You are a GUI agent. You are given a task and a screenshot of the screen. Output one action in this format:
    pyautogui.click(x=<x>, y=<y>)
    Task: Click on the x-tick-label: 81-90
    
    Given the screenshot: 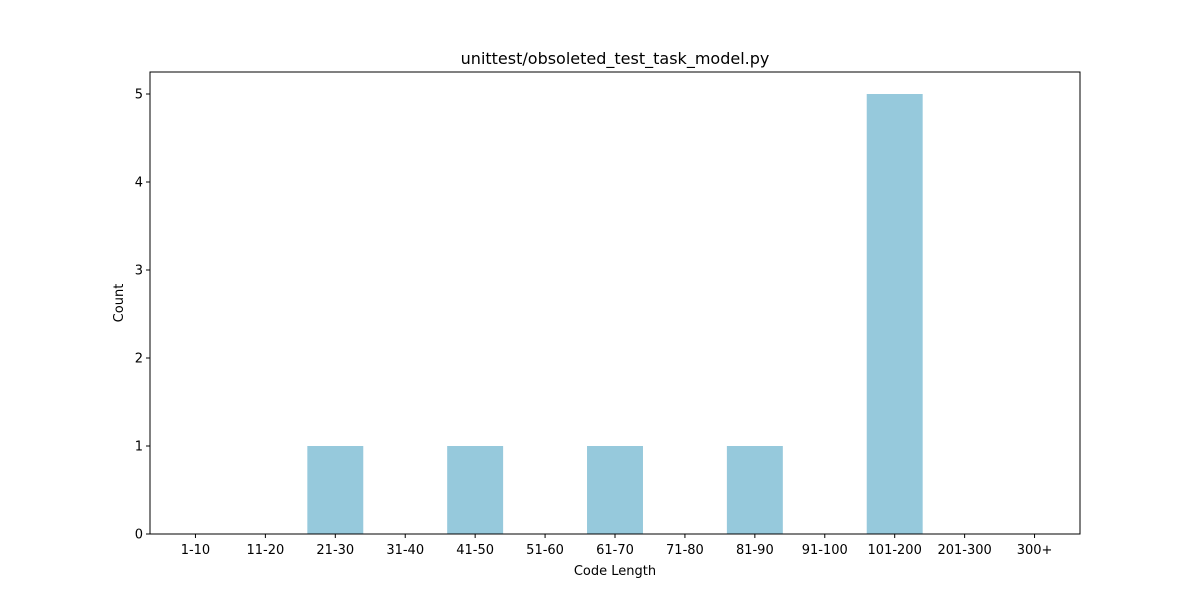 What is the action you would take?
    pyautogui.click(x=755, y=550)
    